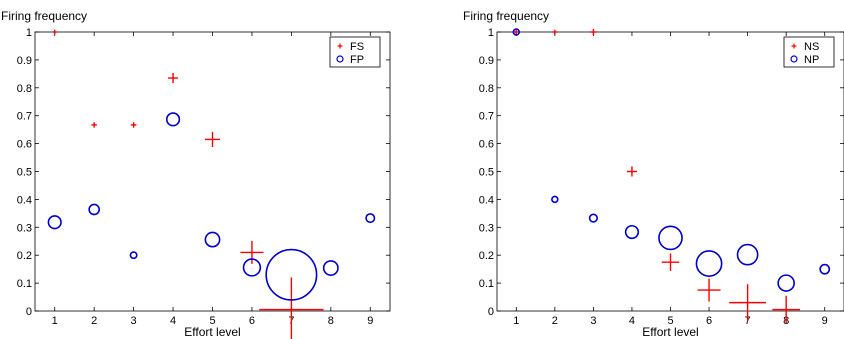  Describe the element at coordinates (24, 228) in the screenshot. I see `chart0-ytick-label-3: 0.3` at that location.